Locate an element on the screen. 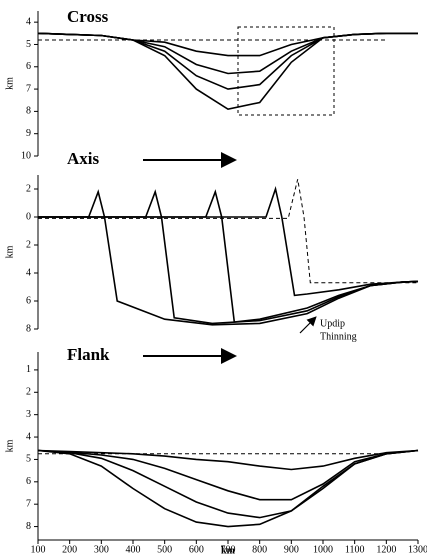 The image size is (427, 558). x-tick-label: 900 is located at coordinates (291, 549).